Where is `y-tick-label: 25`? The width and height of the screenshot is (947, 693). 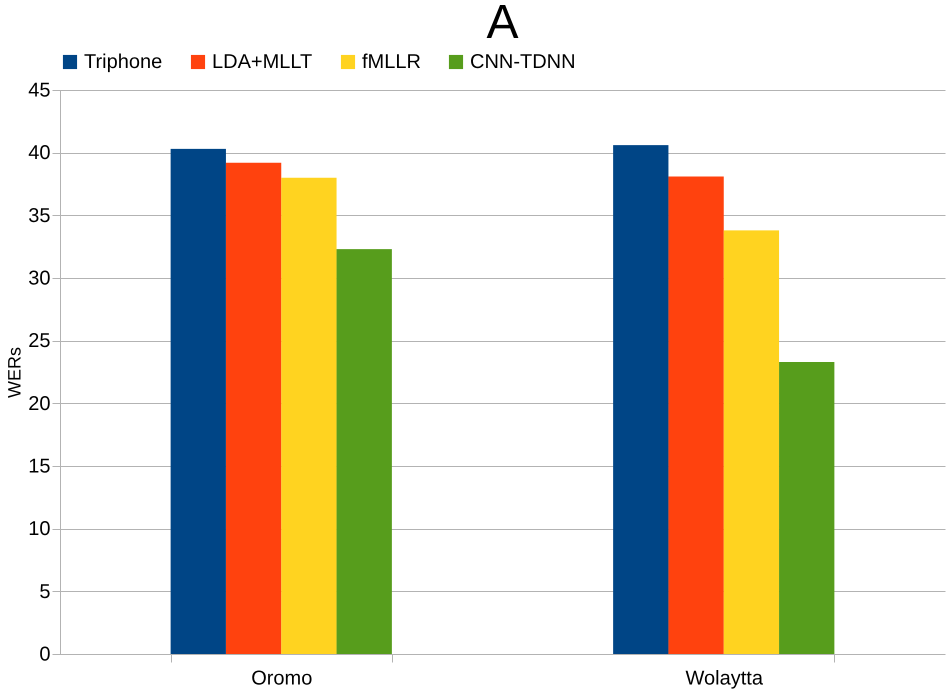
y-tick-label: 25 is located at coordinates (39, 341).